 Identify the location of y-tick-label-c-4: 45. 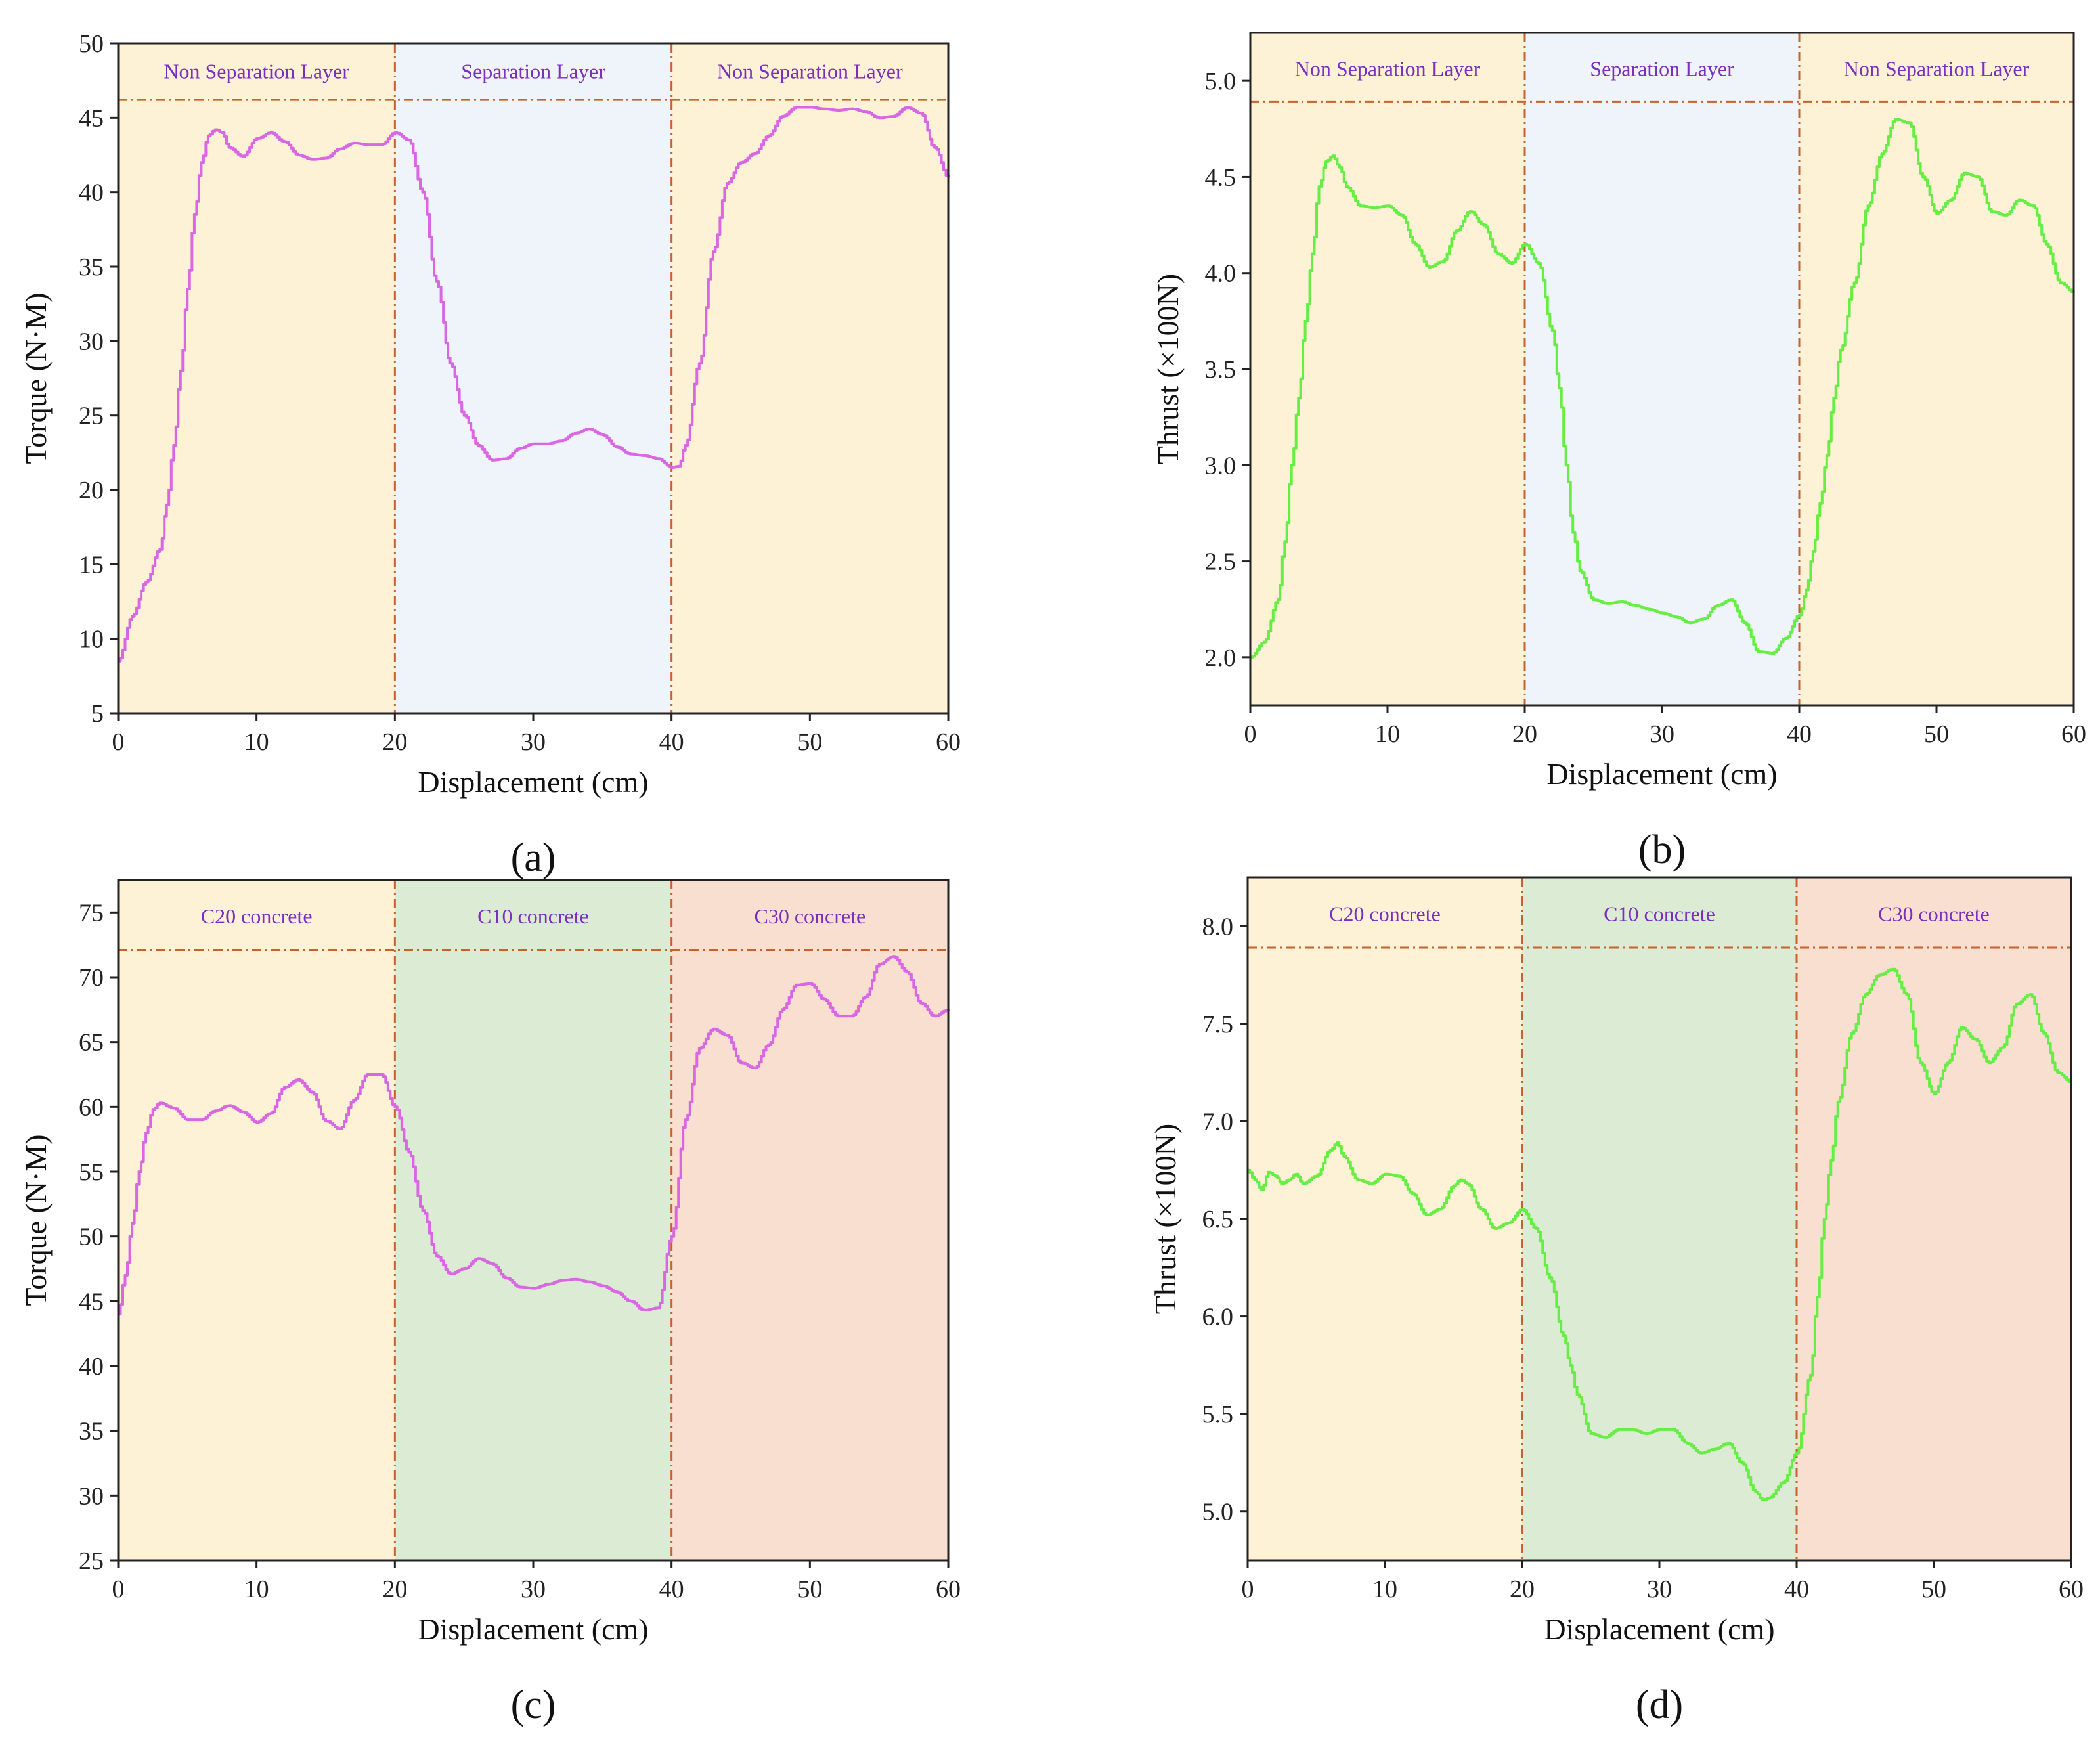
(91, 1301).